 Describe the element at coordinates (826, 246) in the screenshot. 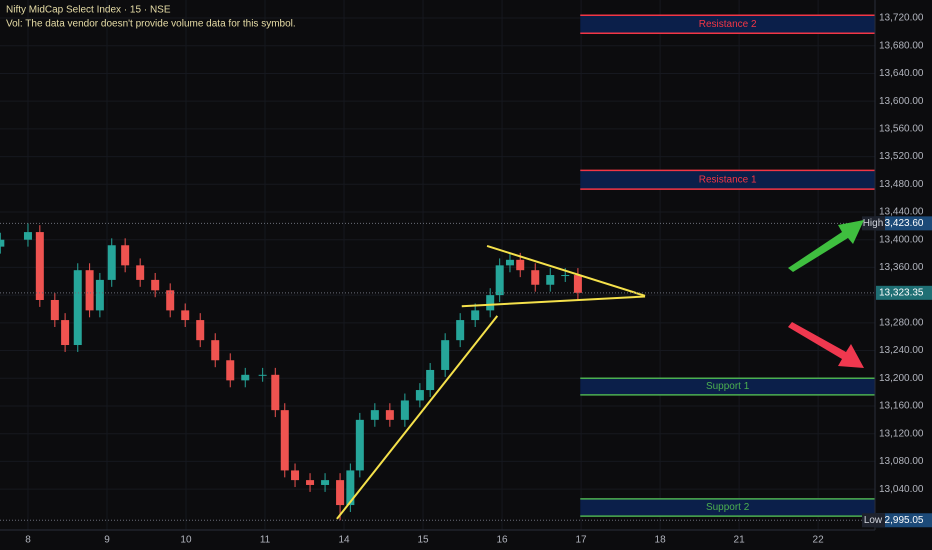

I see `up-arrow` at that location.